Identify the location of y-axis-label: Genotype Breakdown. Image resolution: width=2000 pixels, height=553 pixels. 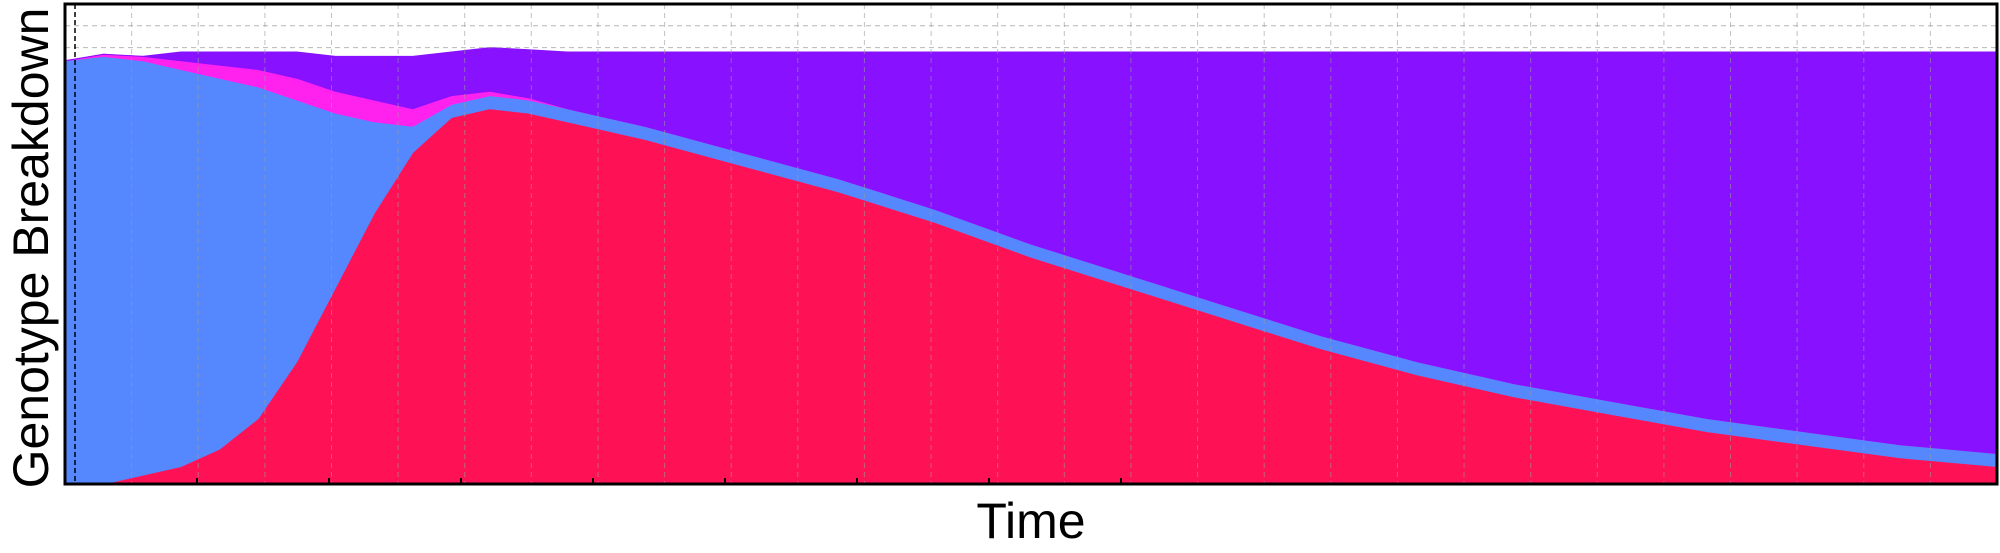
(31, 248).